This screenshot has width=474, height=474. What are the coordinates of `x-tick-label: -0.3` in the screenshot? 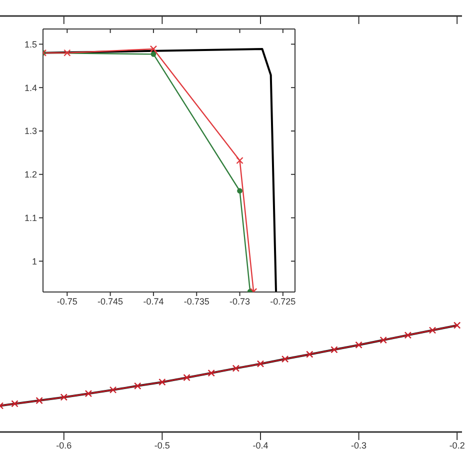 It's located at (359, 445).